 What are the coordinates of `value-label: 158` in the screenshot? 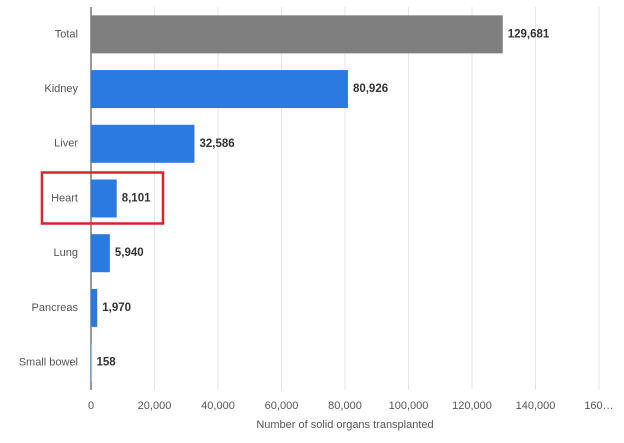 It's located at (107, 363).